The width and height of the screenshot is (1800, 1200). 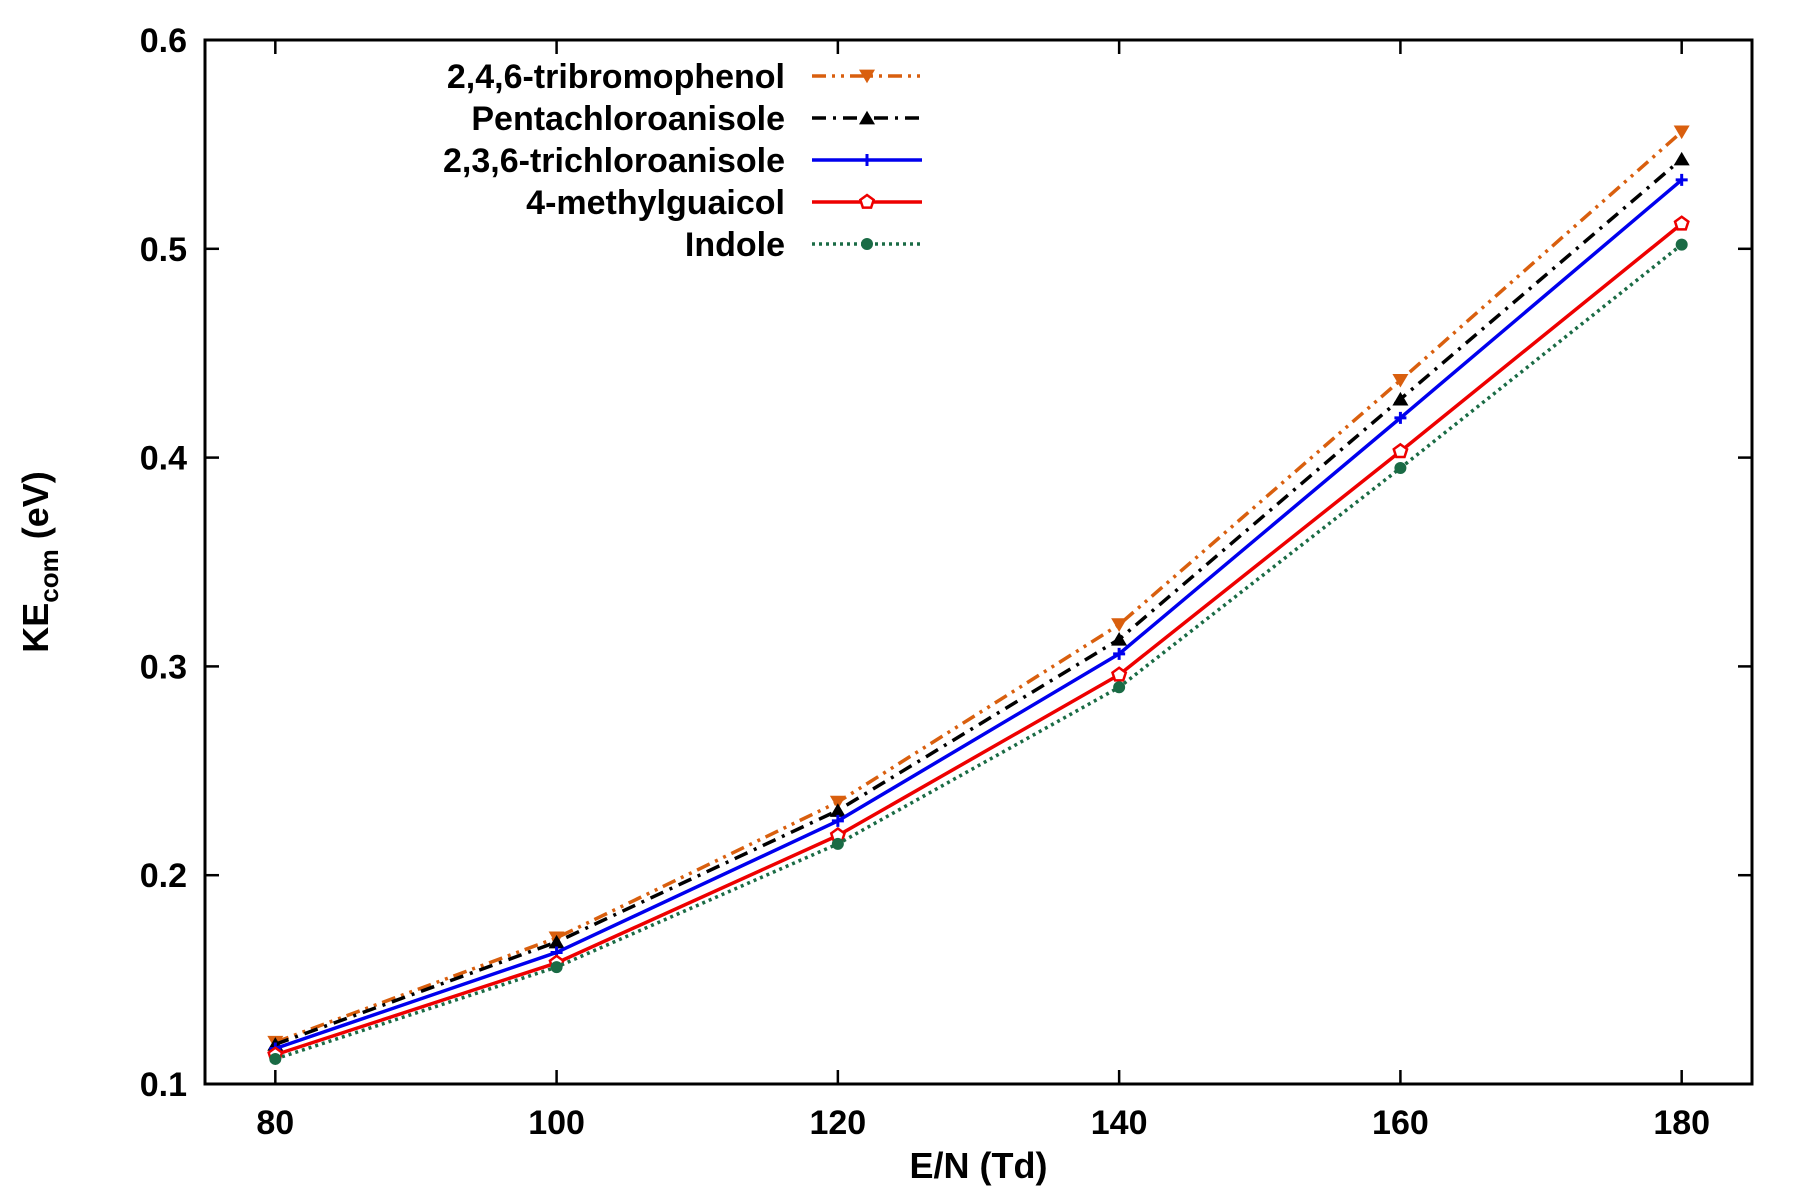 I want to click on legend-label: 4-methylguaicol, so click(x=655, y=203).